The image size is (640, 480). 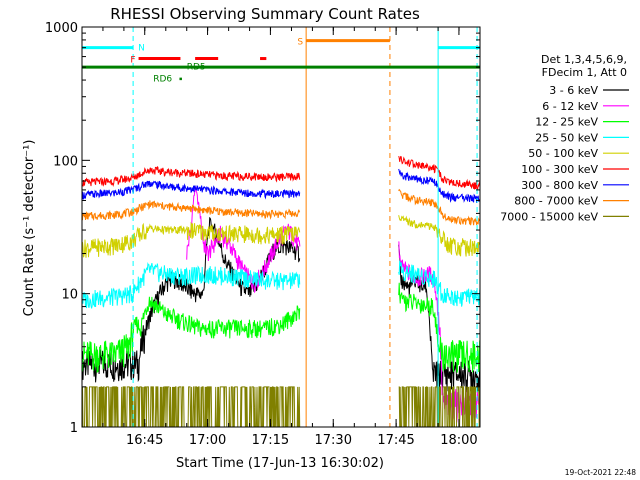 I want to click on series-50-100-kev-trace, so click(x=281, y=236).